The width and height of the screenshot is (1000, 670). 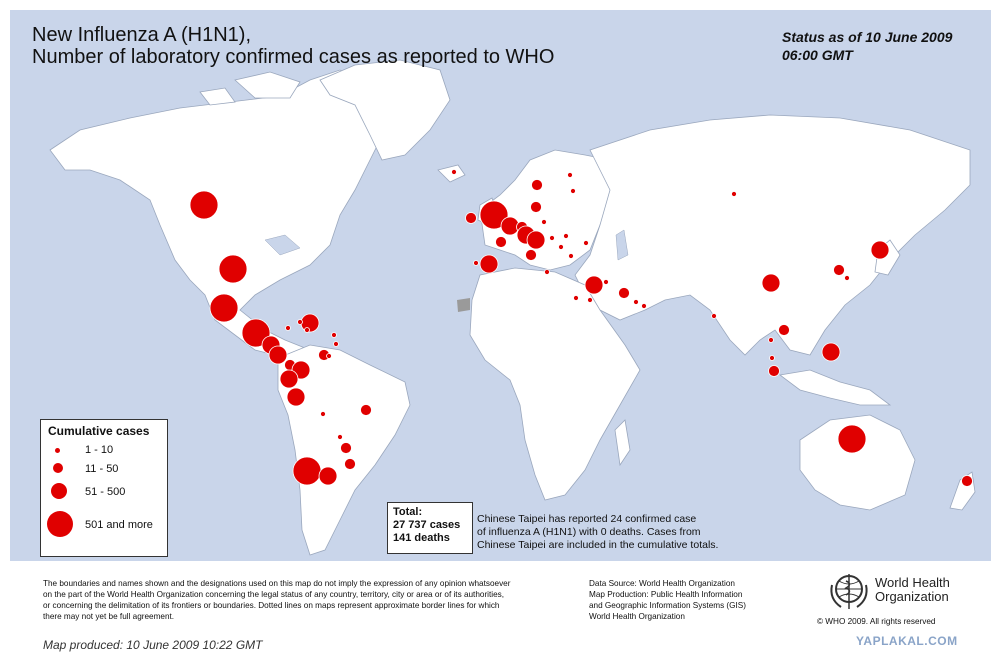 What do you see at coordinates (857, 462) in the screenshot?
I see `australia-land` at bounding box center [857, 462].